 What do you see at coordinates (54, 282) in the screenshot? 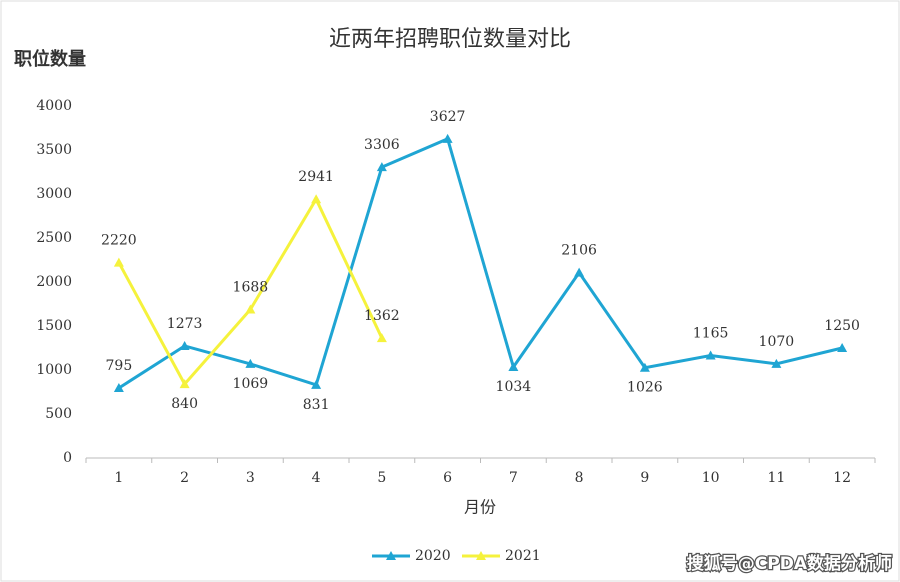
I see `y-tick-label: 2000` at bounding box center [54, 282].